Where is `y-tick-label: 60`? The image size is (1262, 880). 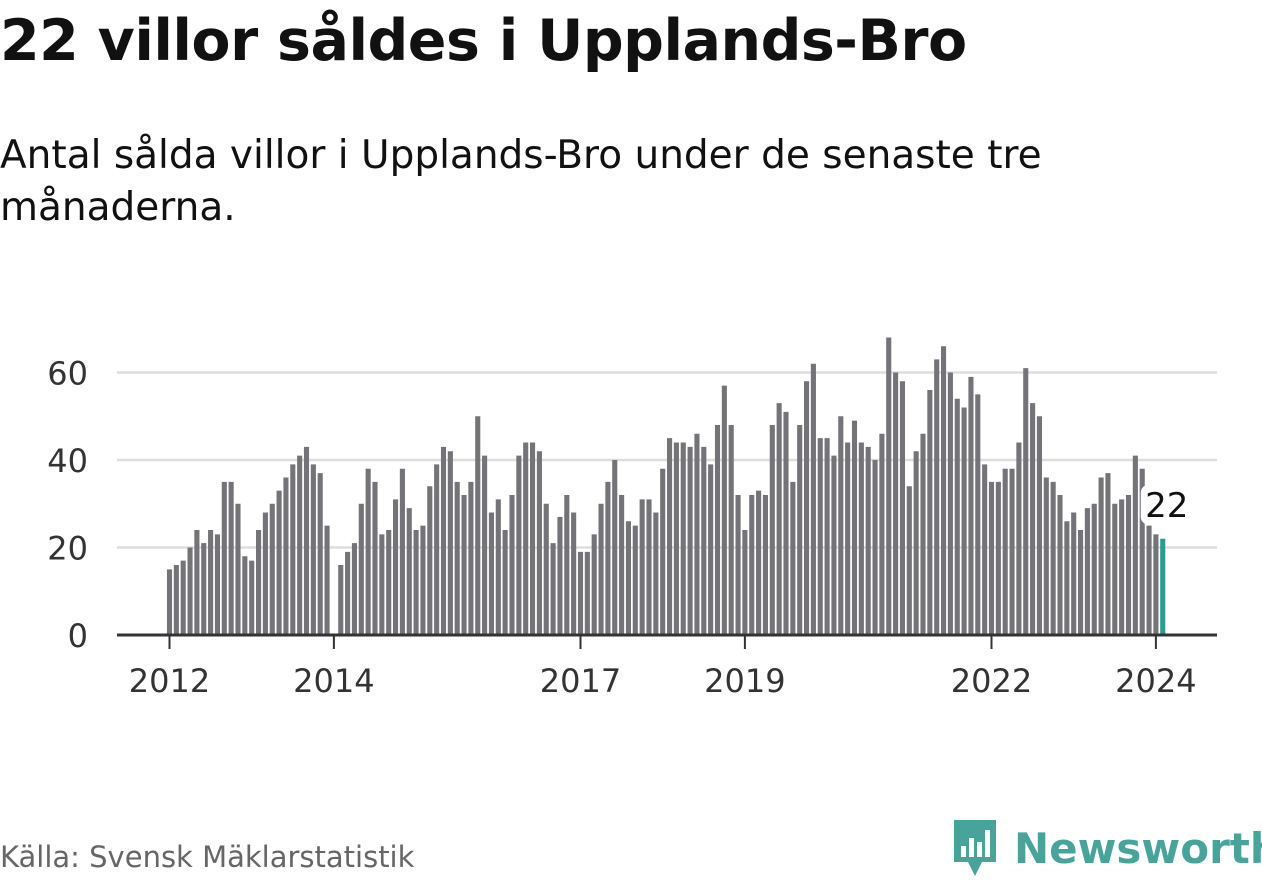
y-tick-label: 60 is located at coordinates (67, 374).